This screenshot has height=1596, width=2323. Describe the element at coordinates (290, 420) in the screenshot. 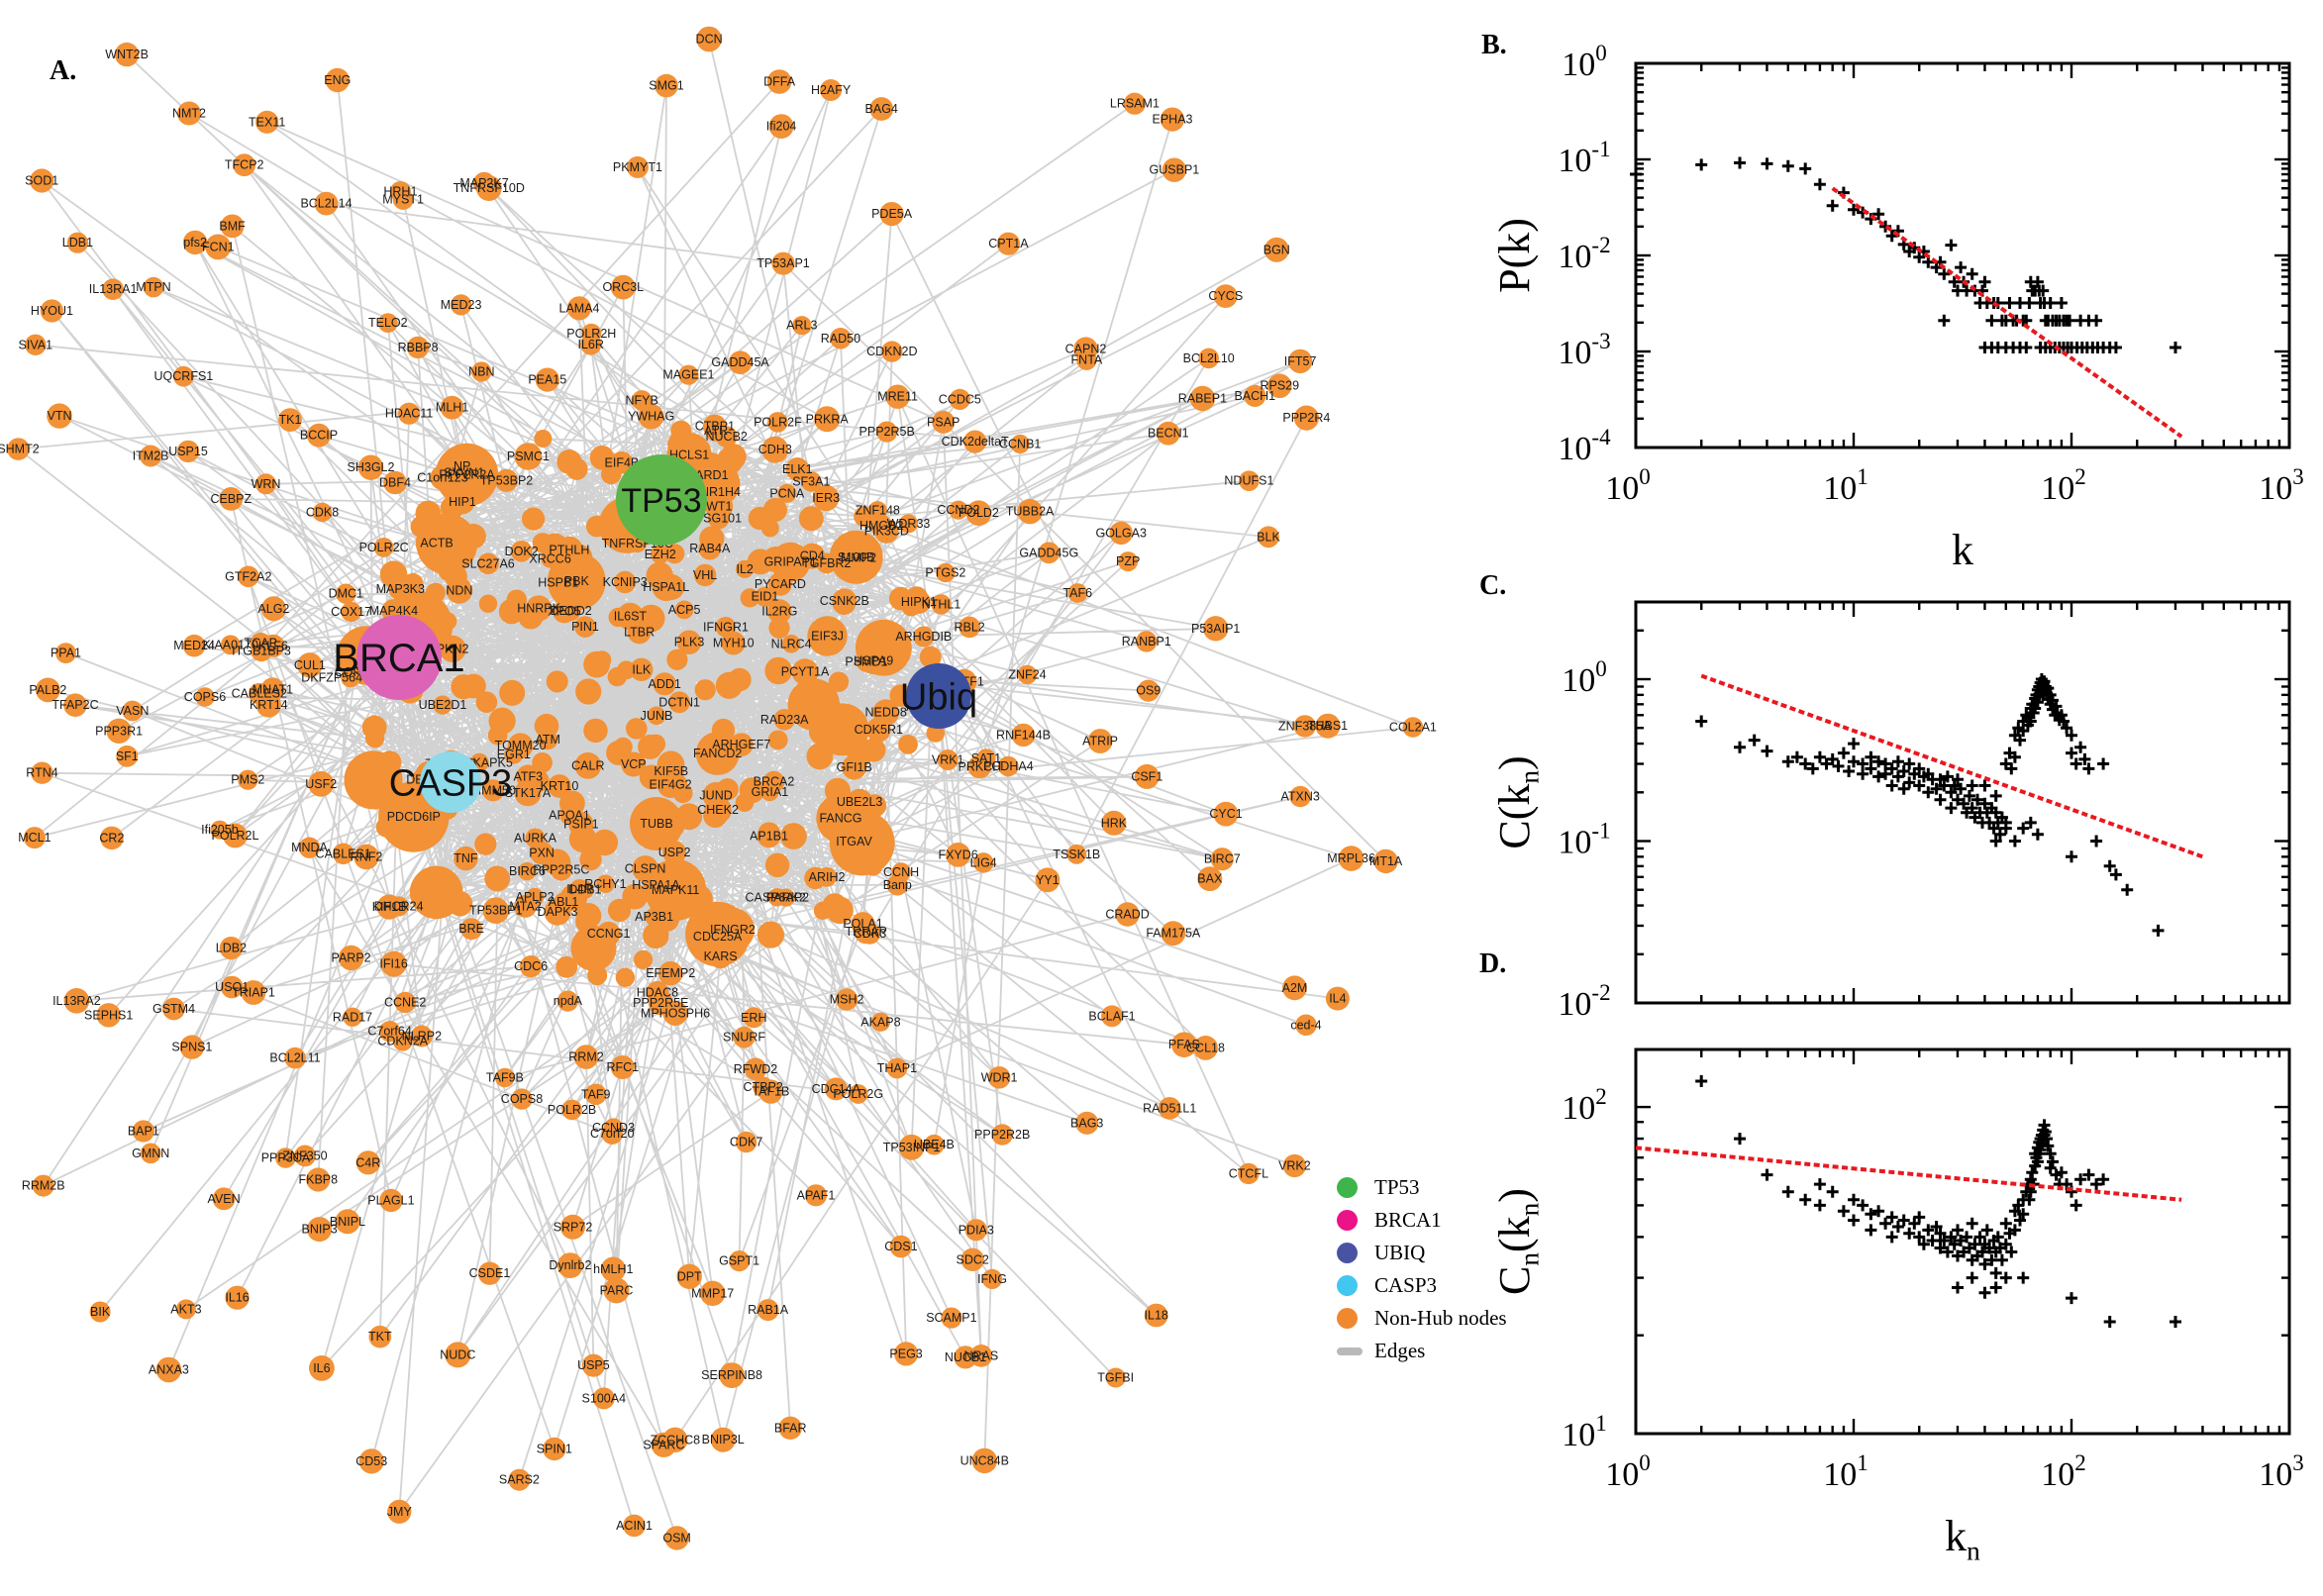

I see `node-label: TK1` at that location.